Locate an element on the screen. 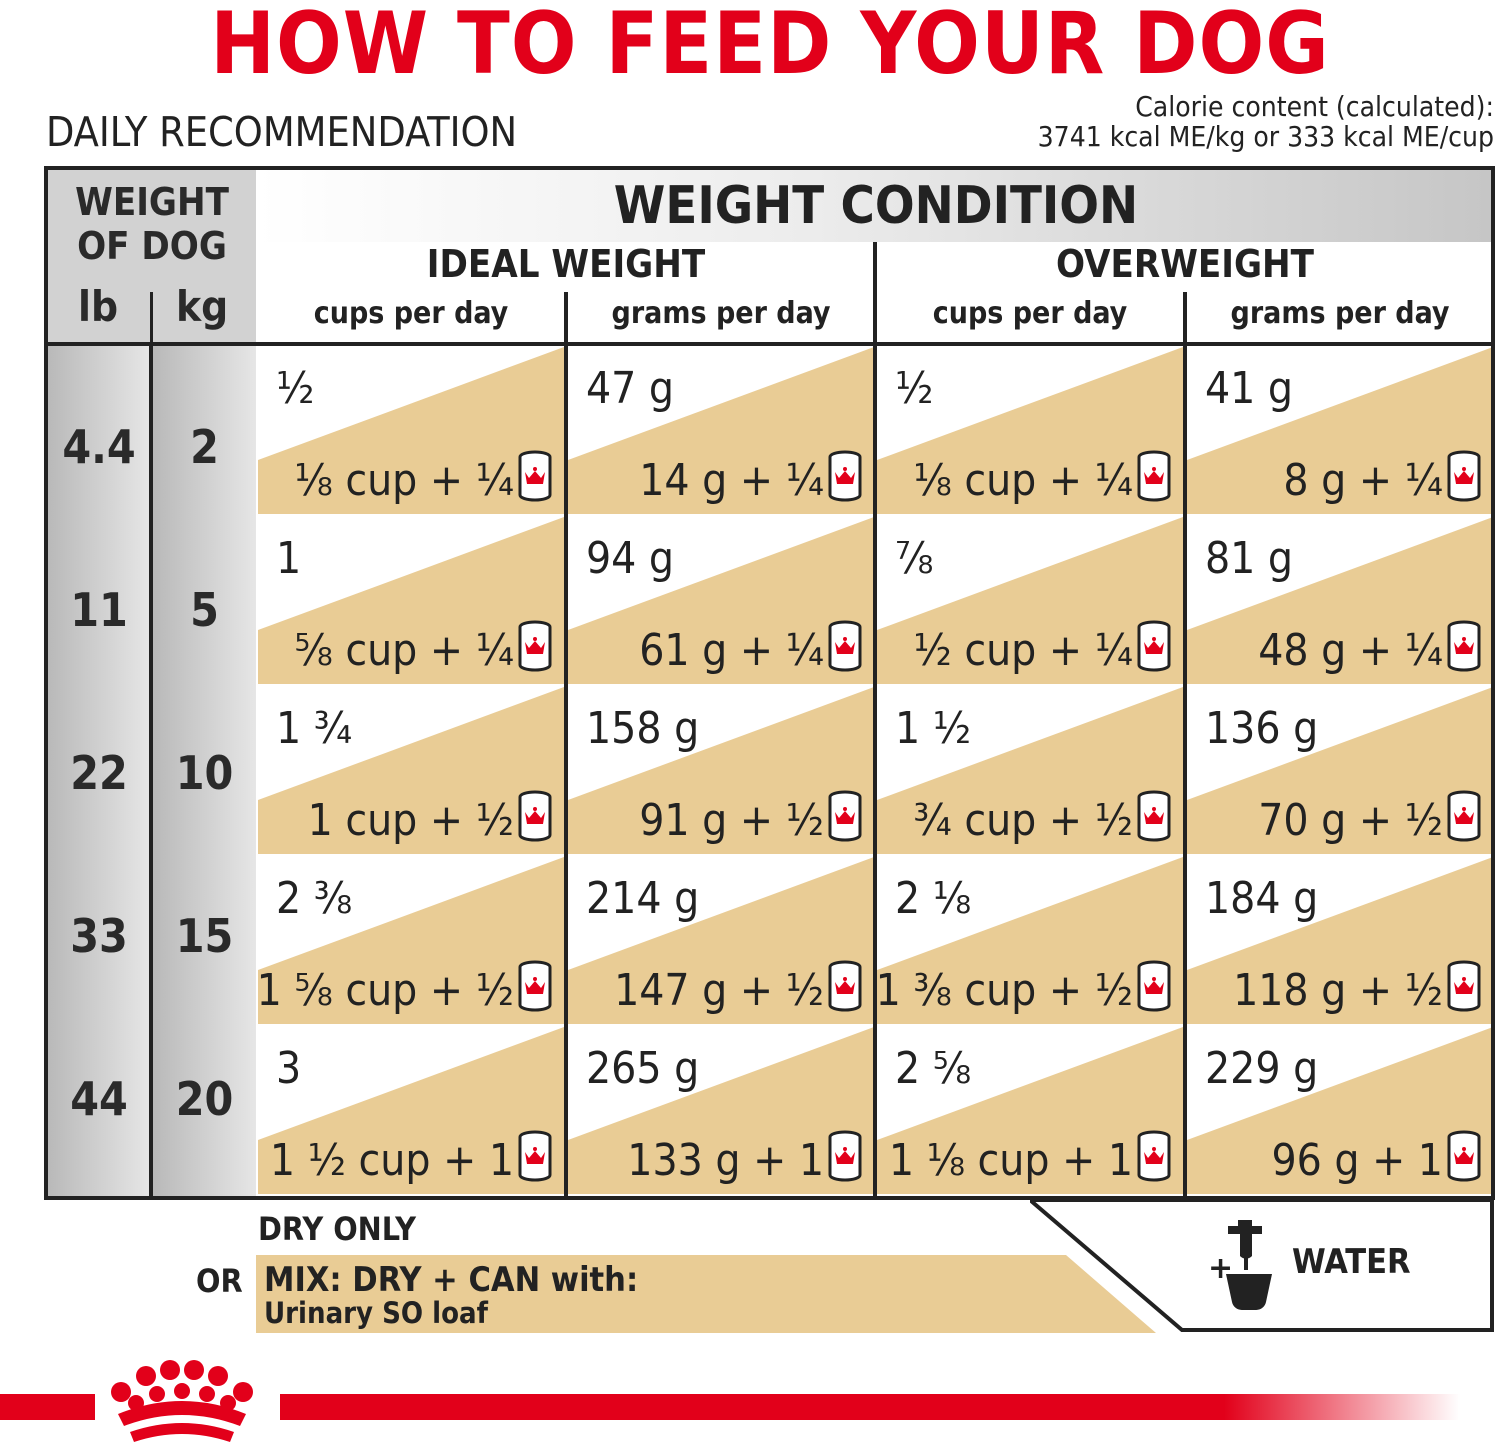  feeding-cell: 265 g 133 g + 1 is located at coordinates (721, 1110).